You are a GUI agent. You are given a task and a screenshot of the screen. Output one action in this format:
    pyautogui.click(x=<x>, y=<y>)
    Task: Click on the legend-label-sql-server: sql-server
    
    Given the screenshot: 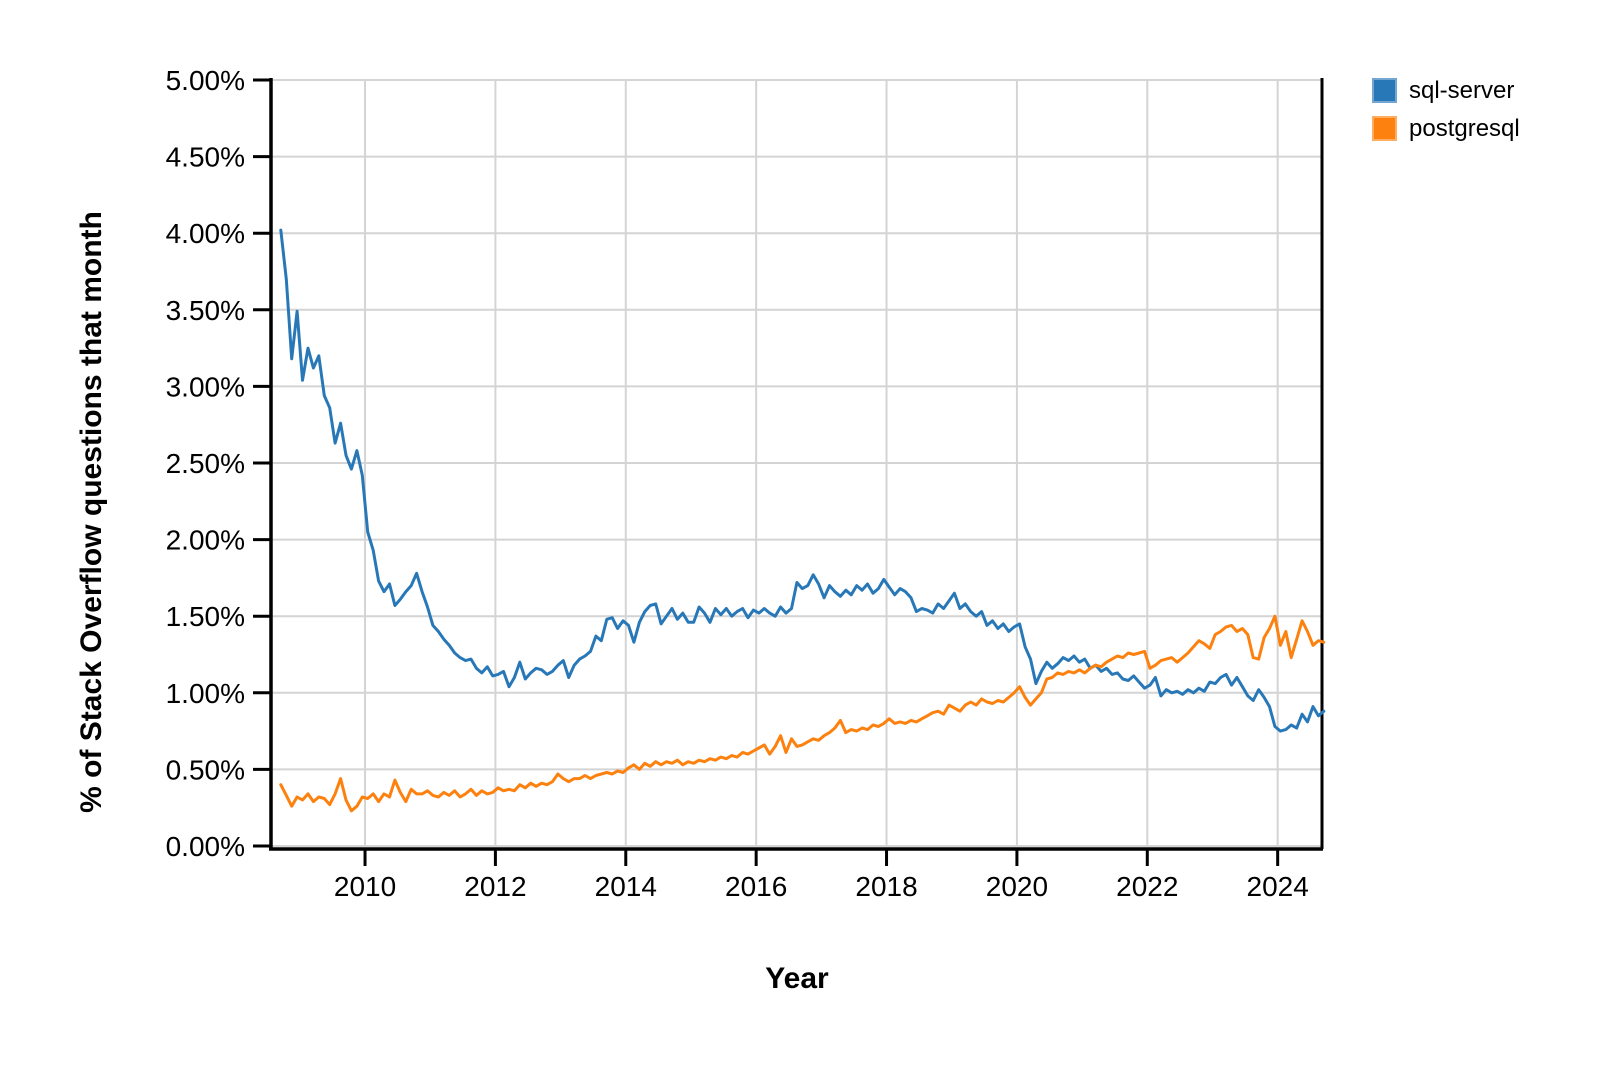 What is the action you would take?
    pyautogui.click(x=1462, y=90)
    